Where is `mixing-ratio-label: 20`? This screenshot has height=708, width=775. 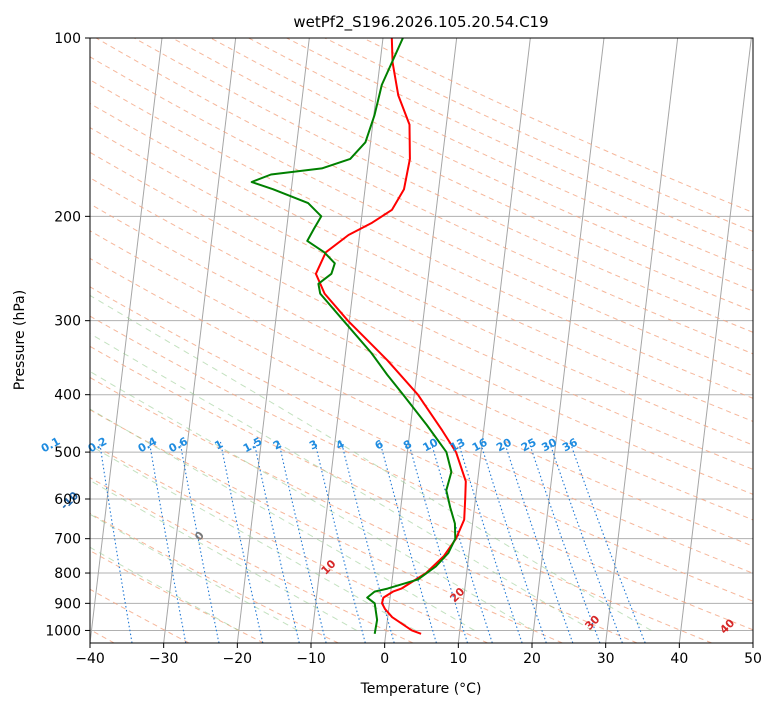 mixing-ratio-label: 20 is located at coordinates (504, 445).